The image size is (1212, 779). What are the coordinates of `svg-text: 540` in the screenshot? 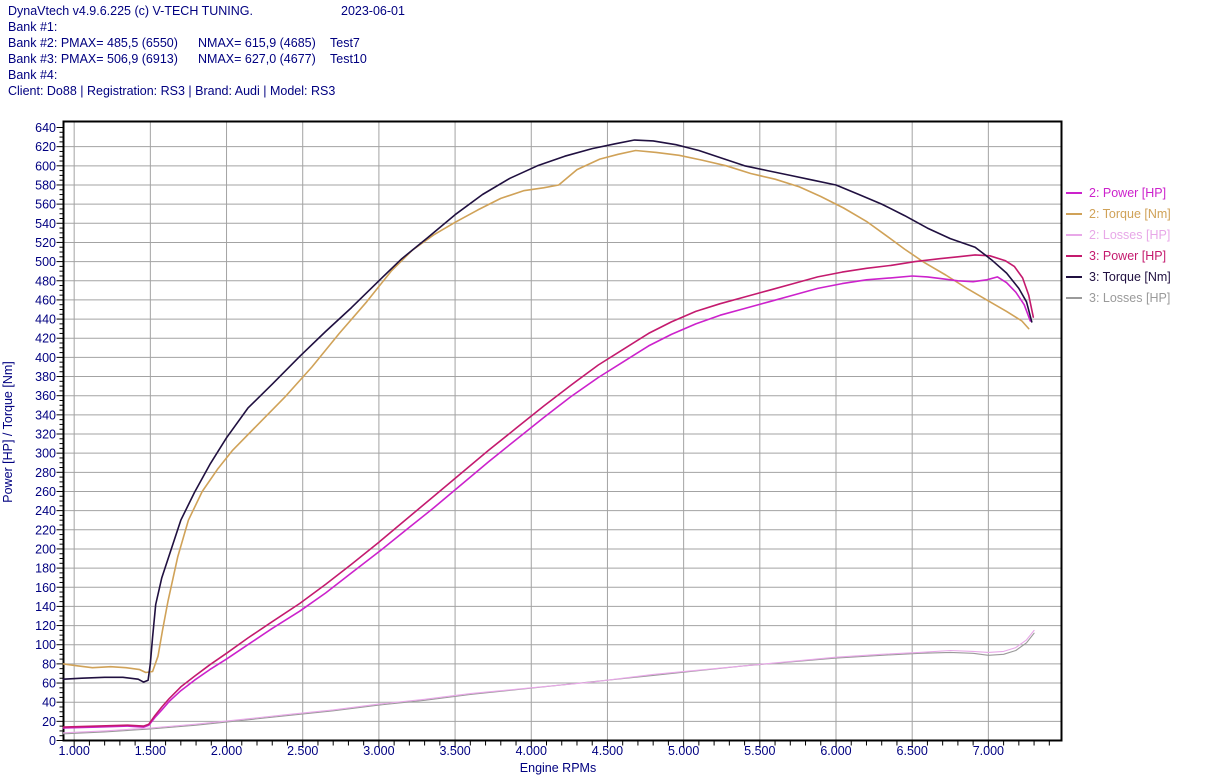 It's located at (45, 224).